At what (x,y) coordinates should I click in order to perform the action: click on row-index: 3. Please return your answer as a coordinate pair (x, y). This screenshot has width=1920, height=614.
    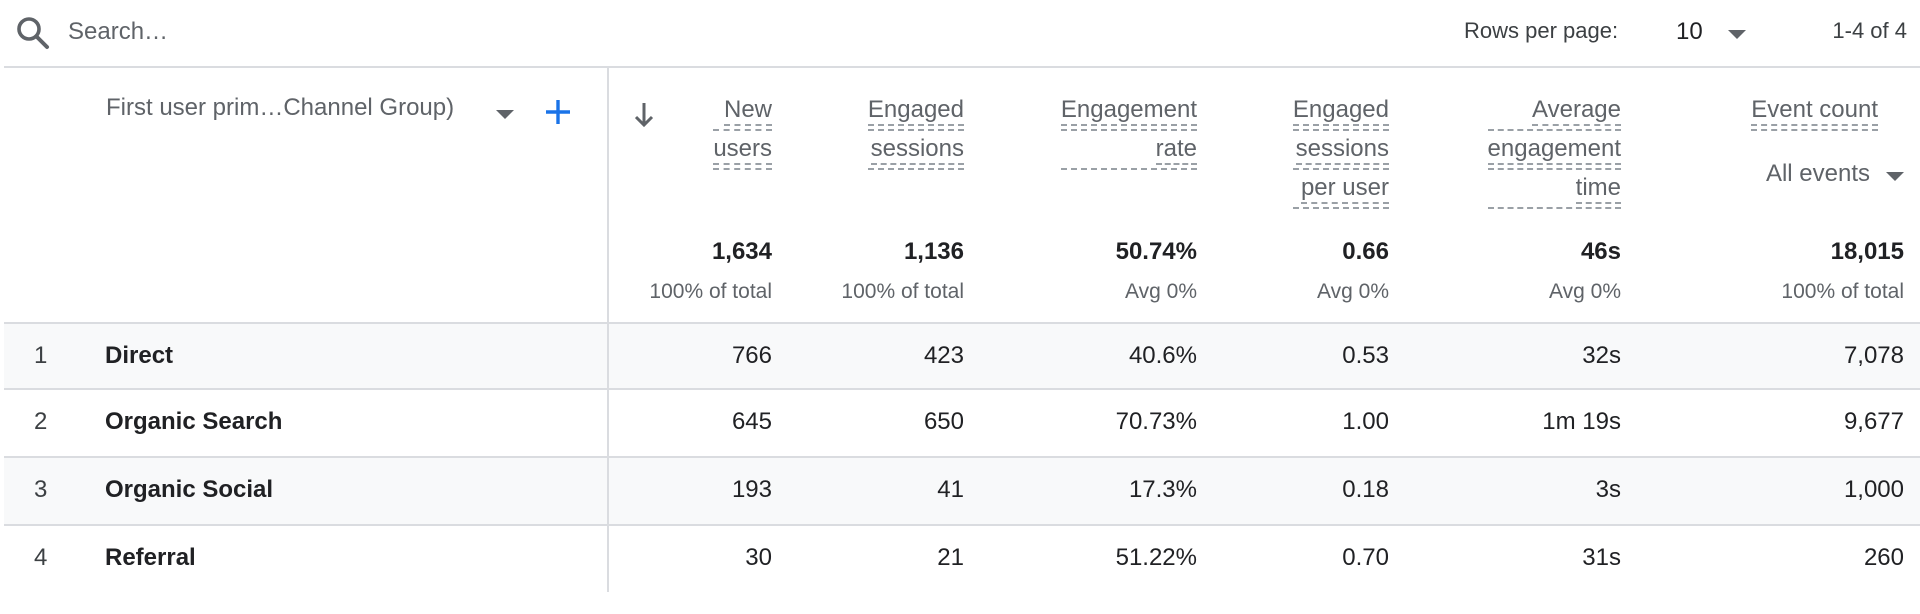
    Looking at the image, I should click on (41, 489).